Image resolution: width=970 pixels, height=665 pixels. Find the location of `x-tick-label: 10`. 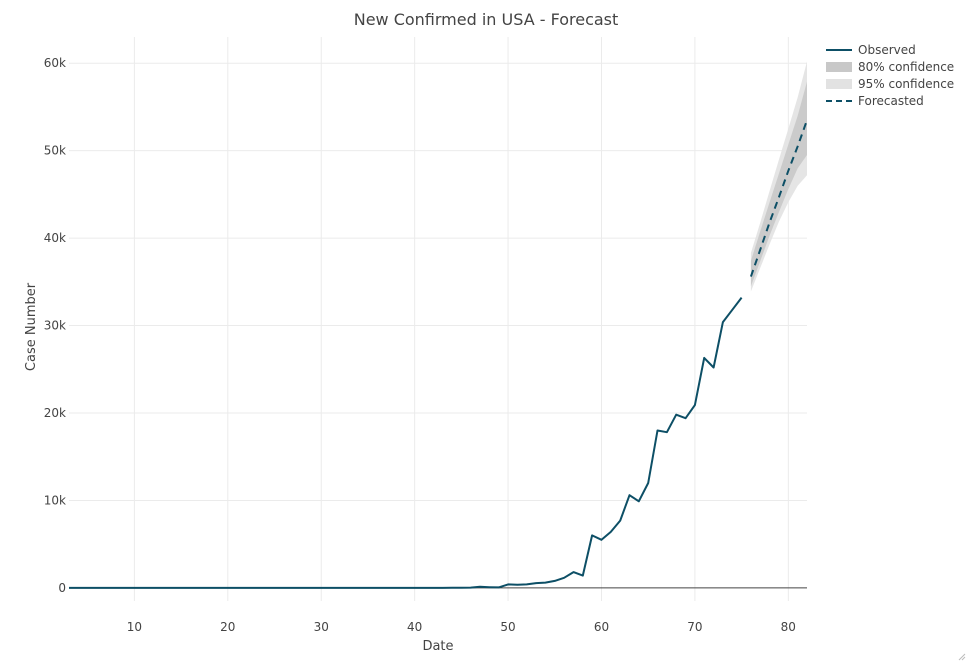

x-tick-label: 10 is located at coordinates (134, 627).